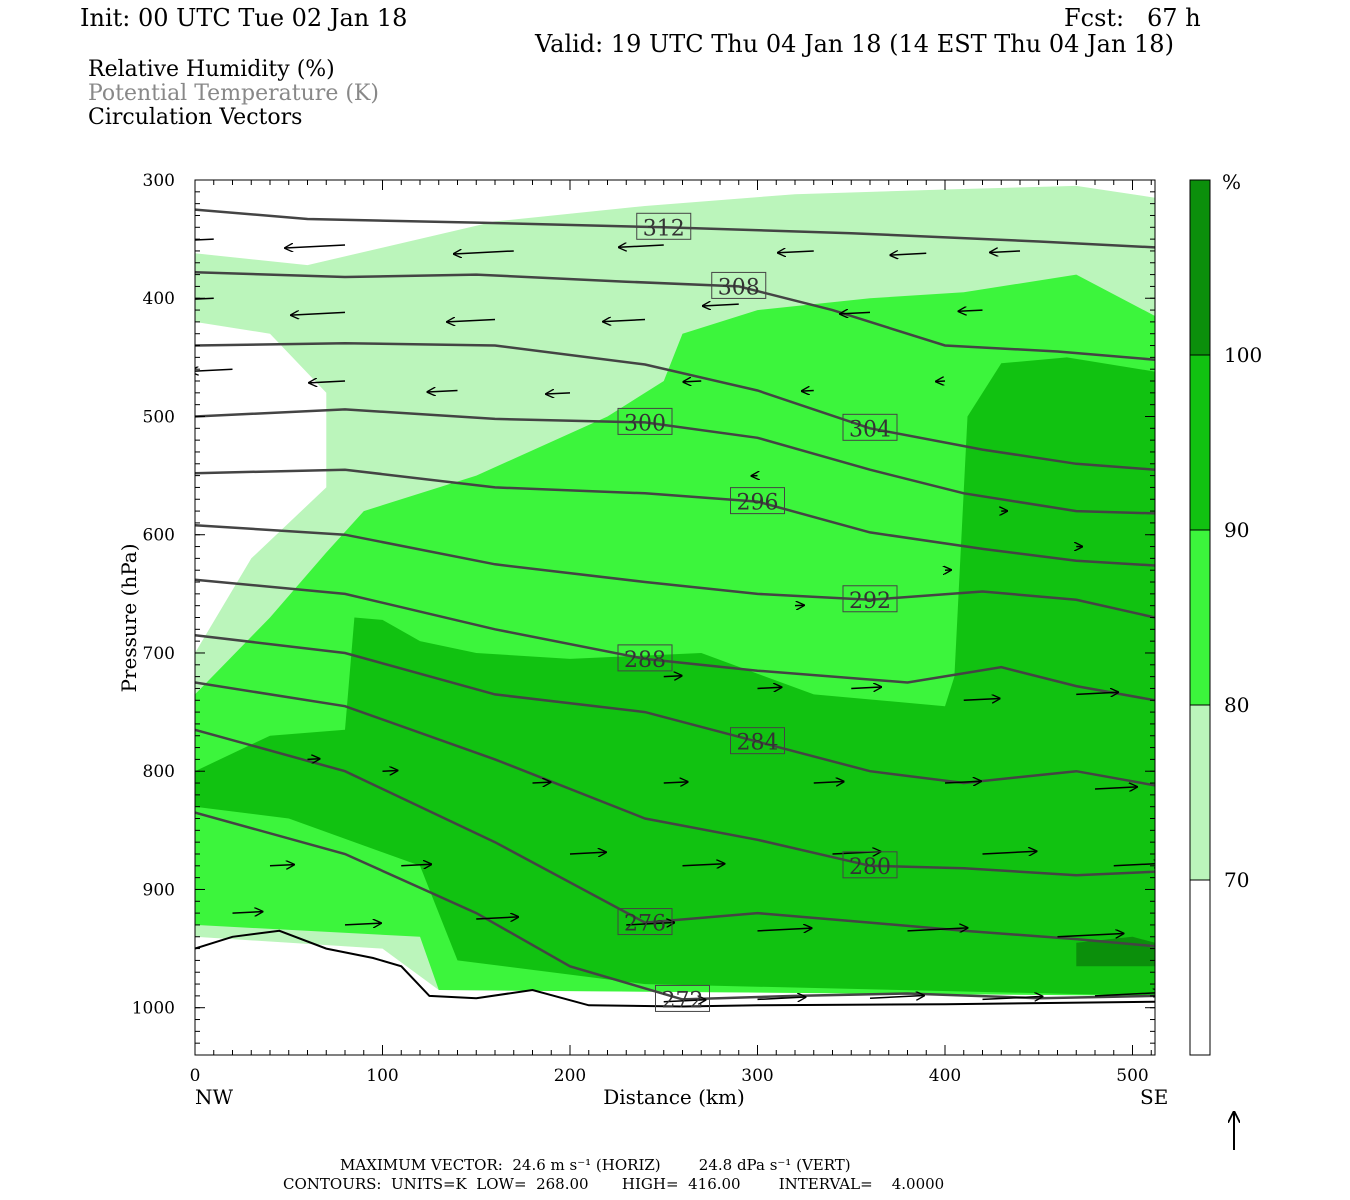 This screenshot has width=1350, height=1200. I want to click on x-left-end-label: NW, so click(214, 1097).